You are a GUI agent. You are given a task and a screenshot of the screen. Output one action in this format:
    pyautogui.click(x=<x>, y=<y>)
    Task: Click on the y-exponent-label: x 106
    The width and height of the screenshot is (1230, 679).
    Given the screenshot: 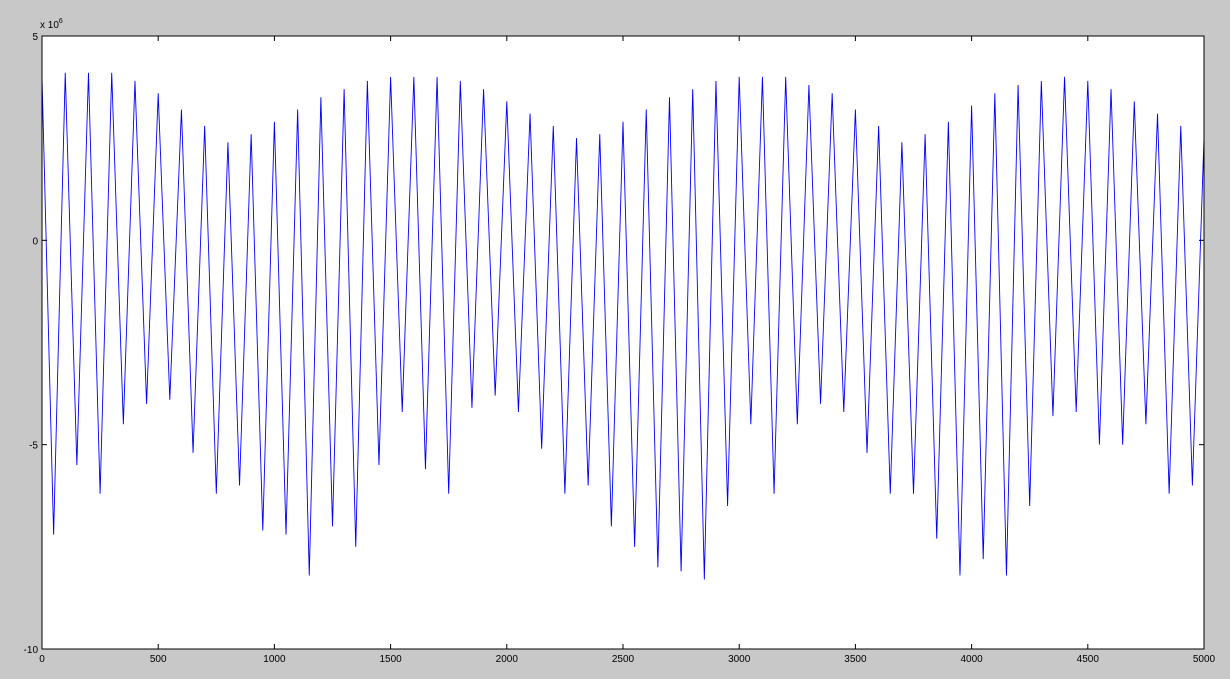 What is the action you would take?
    pyautogui.click(x=51, y=24)
    